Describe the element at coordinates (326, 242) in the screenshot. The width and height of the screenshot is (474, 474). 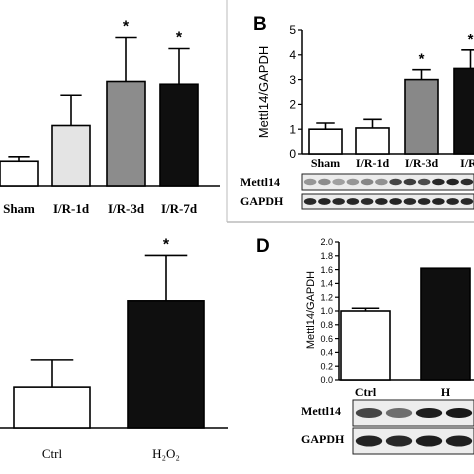
I see `y-tick-label: 2.0` at that location.